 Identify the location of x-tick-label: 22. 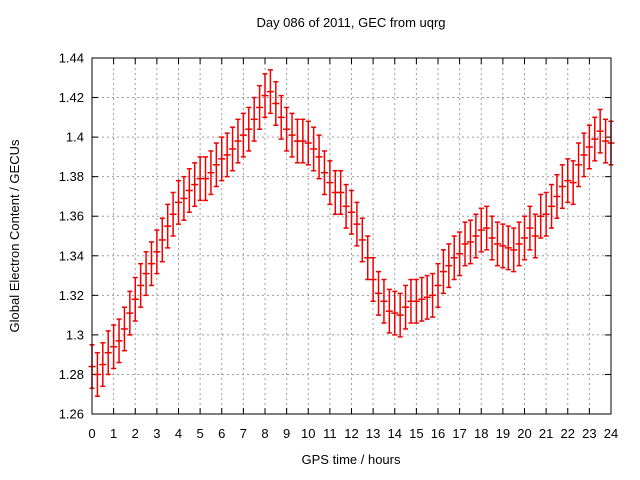
(568, 433).